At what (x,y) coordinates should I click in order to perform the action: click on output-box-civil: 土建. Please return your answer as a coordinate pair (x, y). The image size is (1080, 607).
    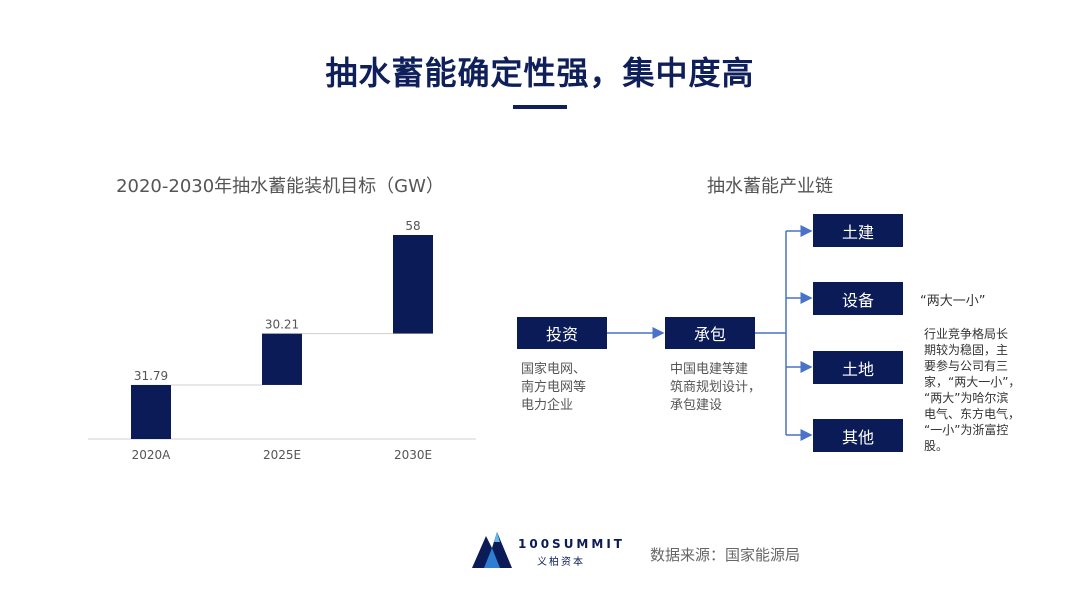
    Looking at the image, I should click on (858, 230).